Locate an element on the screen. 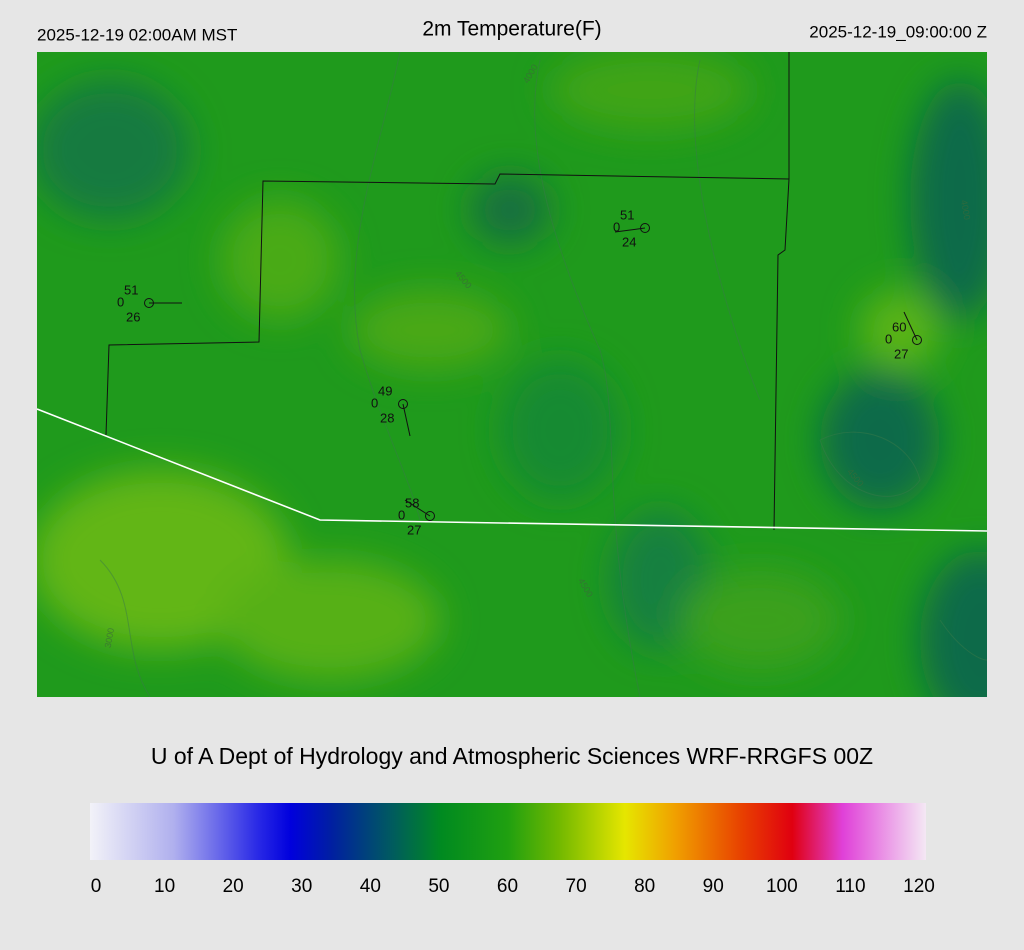  colorbar-tick-label: 50 is located at coordinates (438, 886).